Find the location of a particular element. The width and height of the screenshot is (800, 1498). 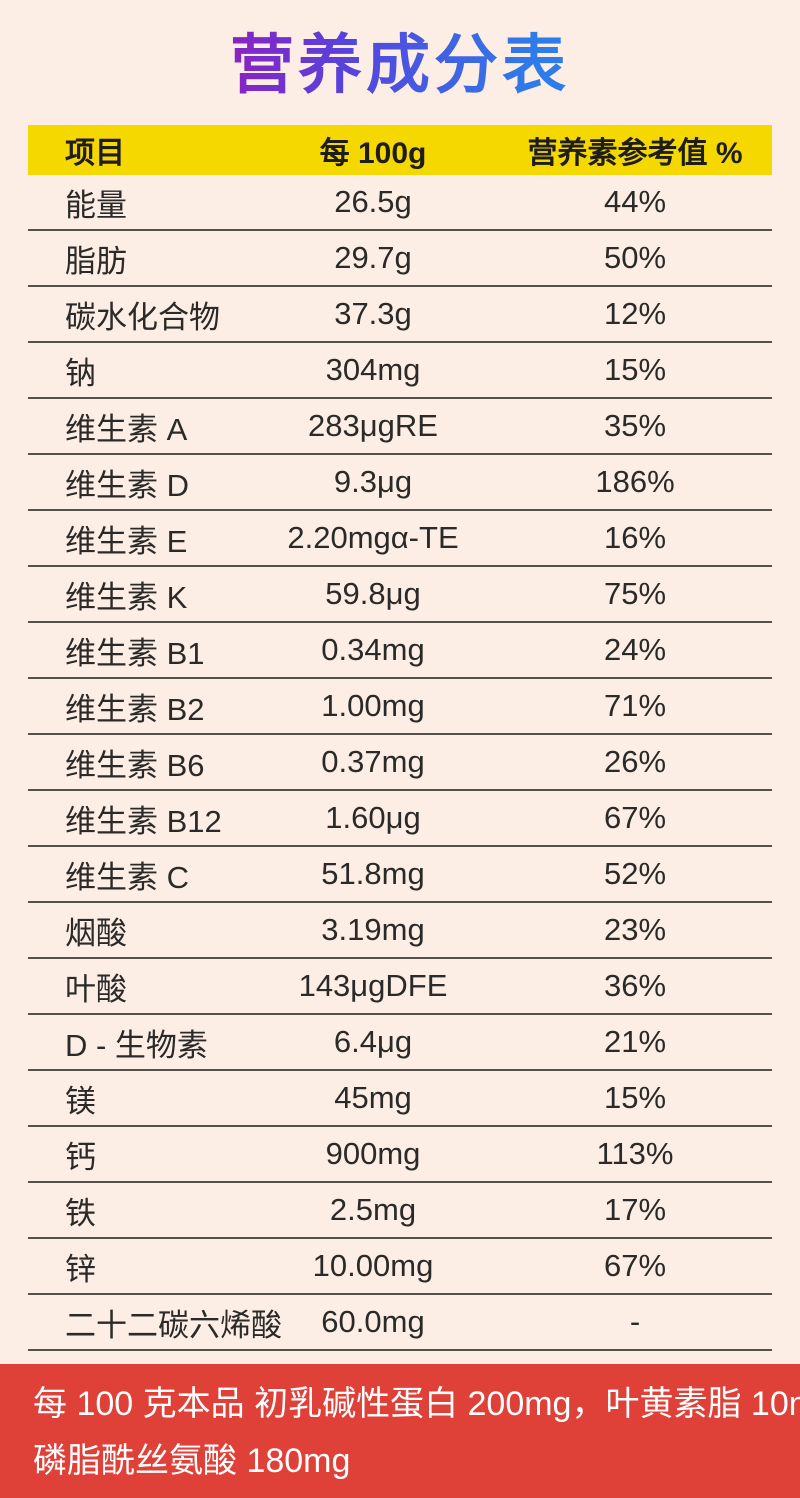

item-name-cell: 维生素 B6 is located at coordinates (135, 765).